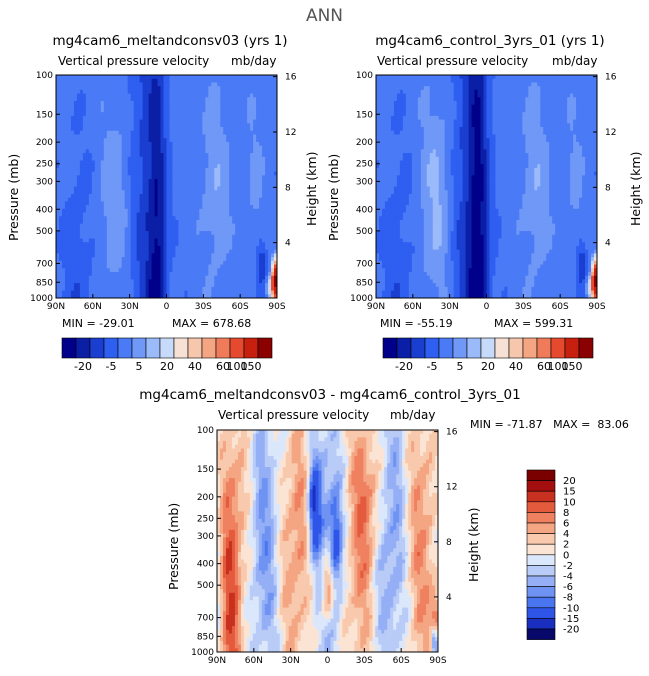  What do you see at coordinates (571, 619) in the screenshot?
I see `colorbar-tick-label: -15` at bounding box center [571, 619].